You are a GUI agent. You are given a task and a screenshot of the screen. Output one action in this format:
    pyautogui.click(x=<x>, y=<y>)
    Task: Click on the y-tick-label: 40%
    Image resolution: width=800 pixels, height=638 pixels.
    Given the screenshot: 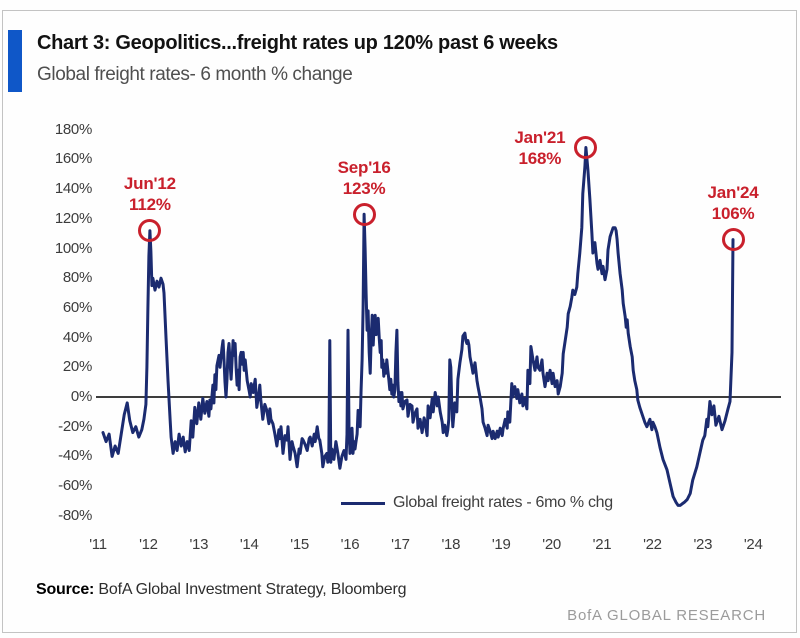 What is the action you would take?
    pyautogui.click(x=77, y=337)
    